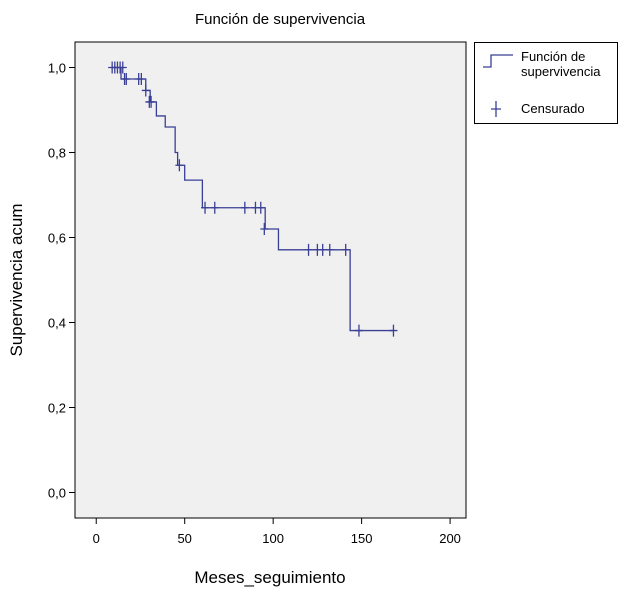 This screenshot has width=620, height=589. Describe the element at coordinates (273, 538) in the screenshot. I see `x-tick-label: 100` at that location.